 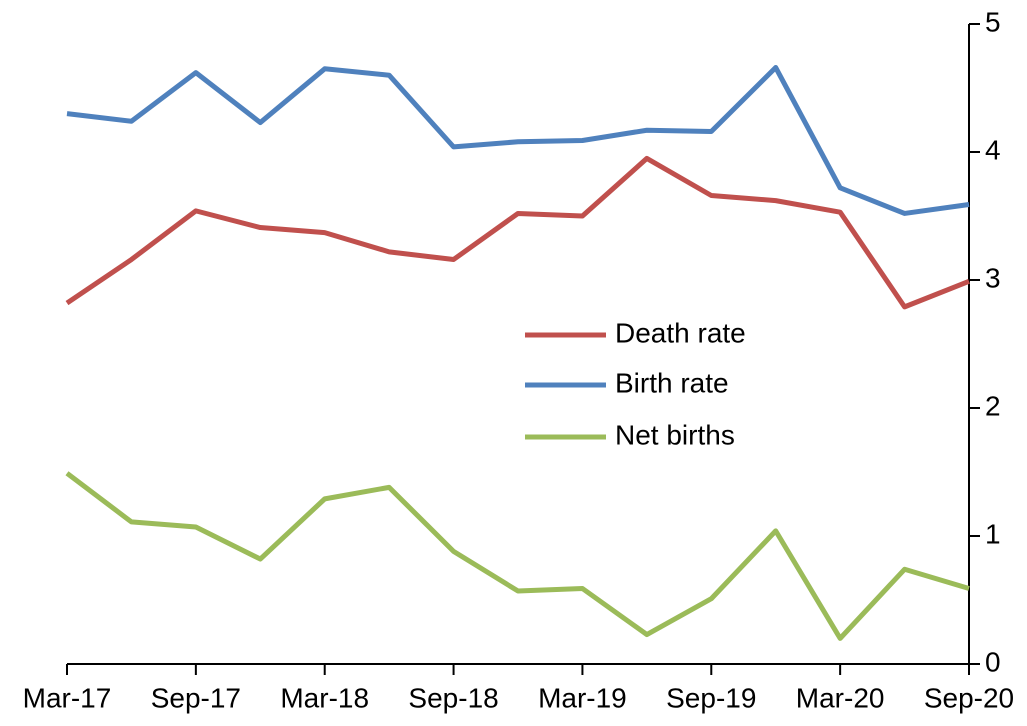 I want to click on y-tick-label: 2, so click(x=993, y=405).